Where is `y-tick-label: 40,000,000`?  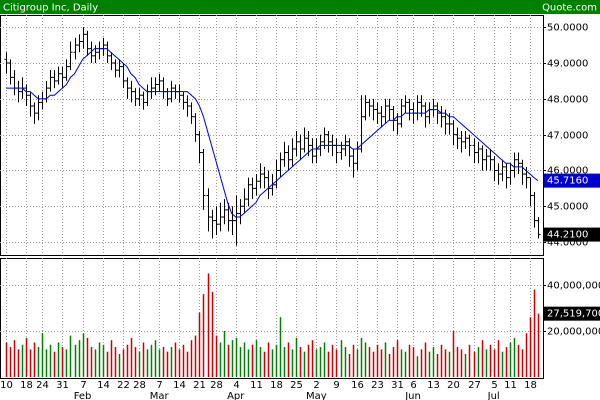
y-tick-label: 40,000,000 is located at coordinates (573, 286).